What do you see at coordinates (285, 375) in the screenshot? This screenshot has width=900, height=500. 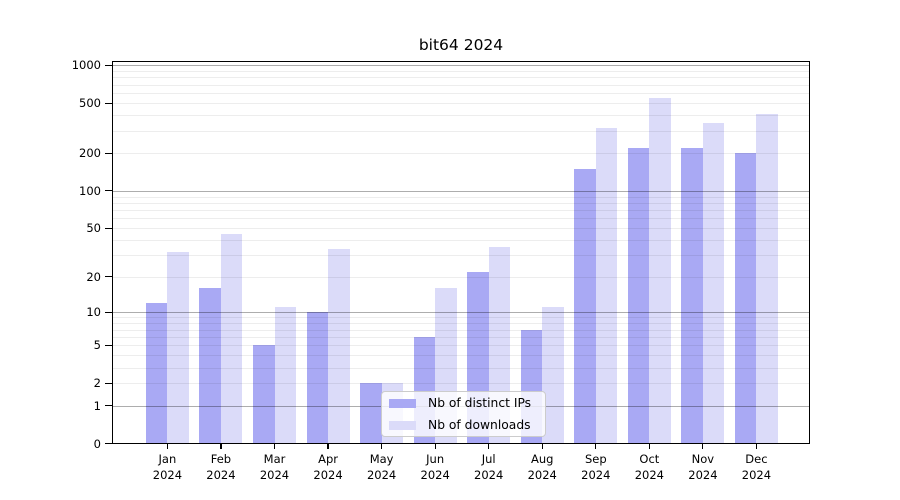 I see `bar-nb-of-downloads-mar` at bounding box center [285, 375].